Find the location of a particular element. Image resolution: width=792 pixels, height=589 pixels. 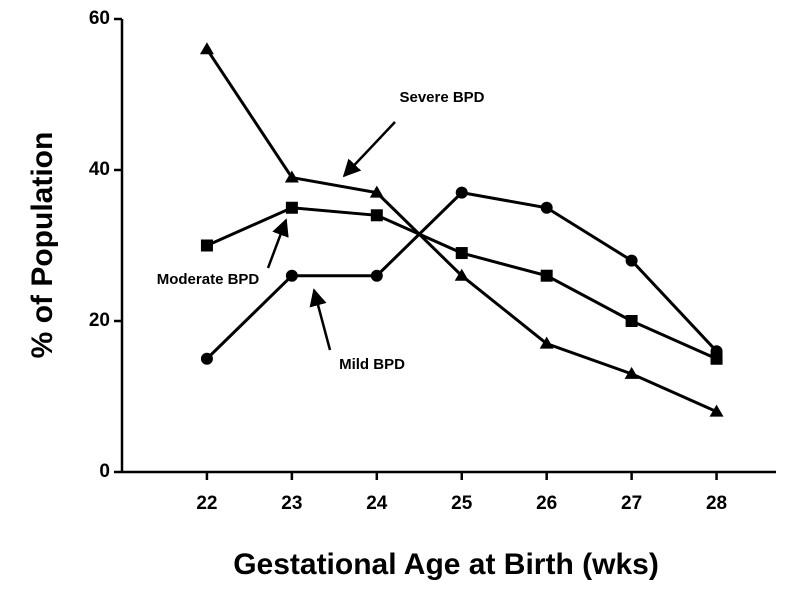

y-axis-label: % of Population is located at coordinates (42, 245).